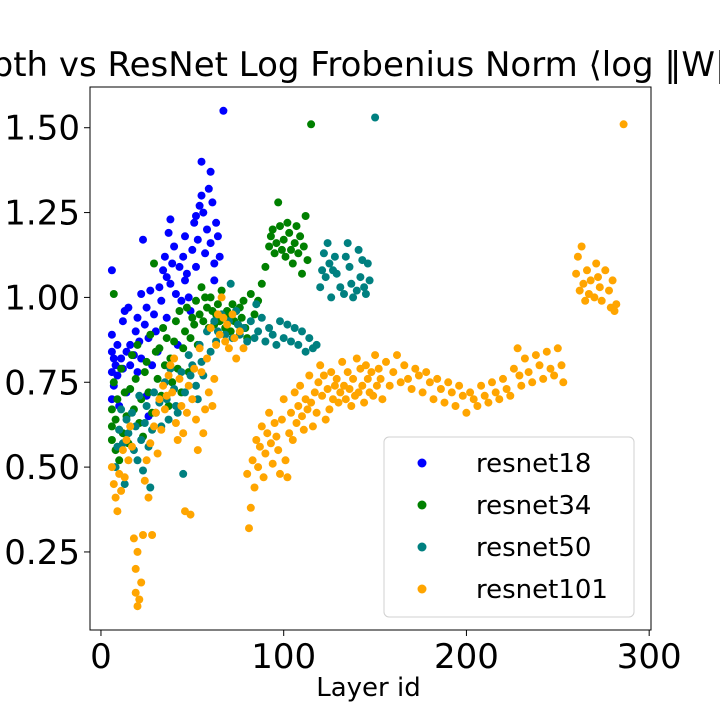 Image resolution: width=720 pixels, height=720 pixels. I want to click on legend-marker-resnet101, so click(422, 589).